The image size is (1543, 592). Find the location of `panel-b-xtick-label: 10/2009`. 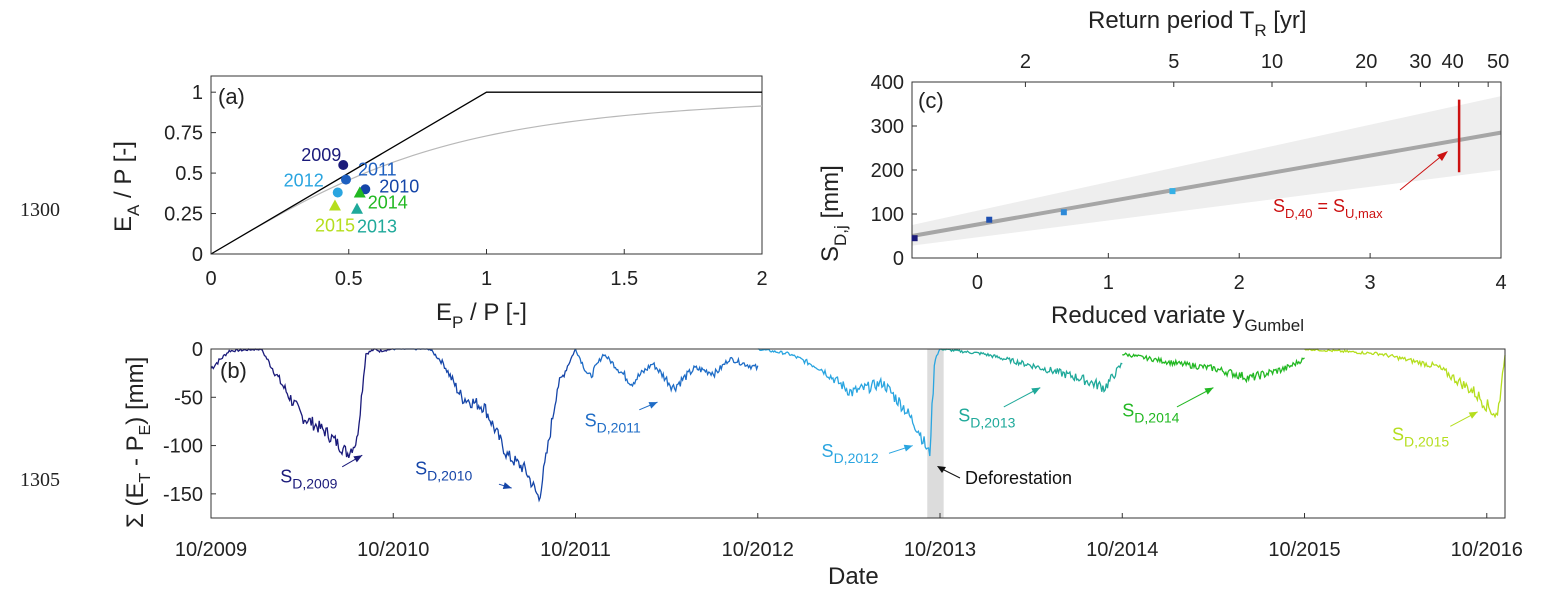

panel-b-xtick-label: 10/2009 is located at coordinates (211, 550).